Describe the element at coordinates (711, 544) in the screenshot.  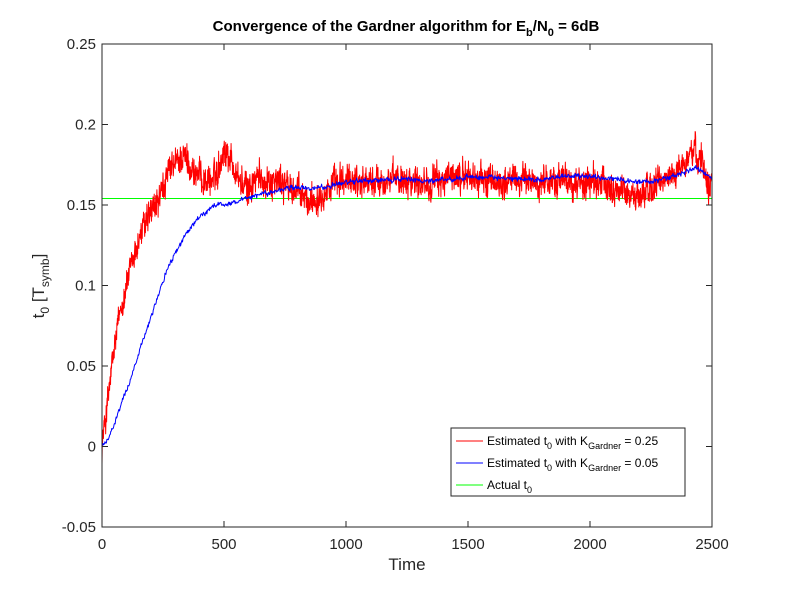
I see `x-tick-label: 2500` at that location.